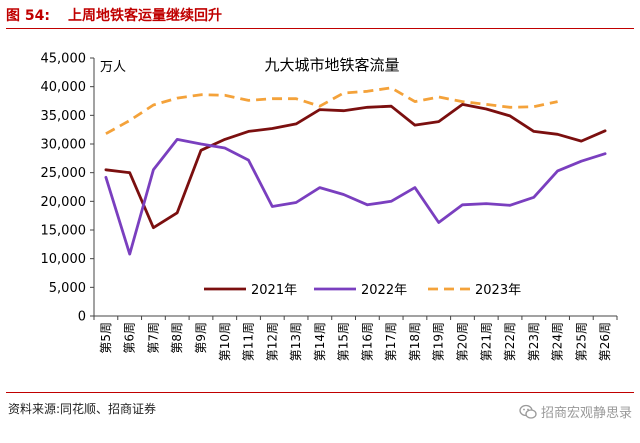 This screenshot has width=640, height=443. Describe the element at coordinates (82, 409) in the screenshot. I see `source-note: 资料来源:同花顺、招商证券` at that location.